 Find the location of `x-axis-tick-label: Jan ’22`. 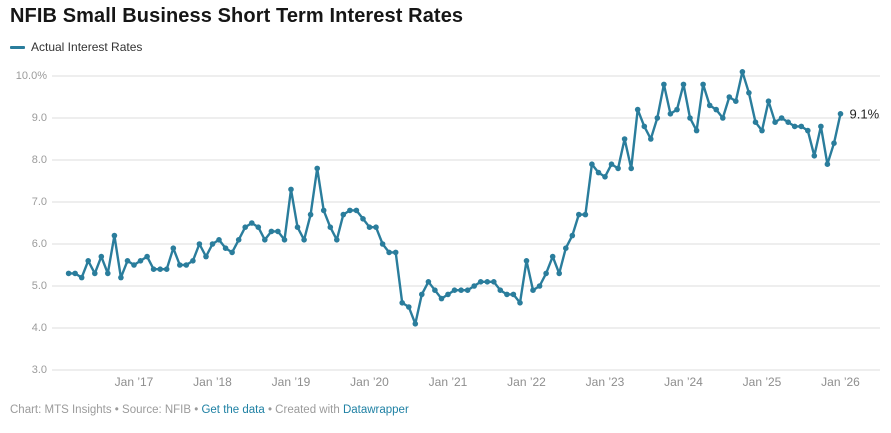

x-axis-tick-label: Jan ’22 is located at coordinates (526, 382).